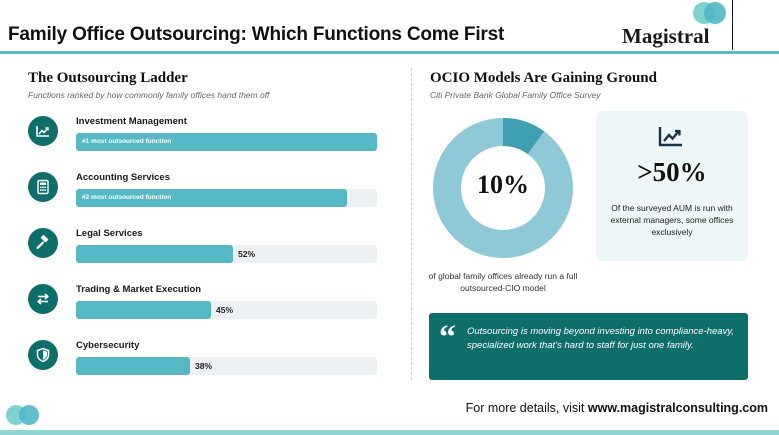 The height and width of the screenshot is (435, 779). I want to click on ladder-item-label: Investment Management, so click(131, 121).